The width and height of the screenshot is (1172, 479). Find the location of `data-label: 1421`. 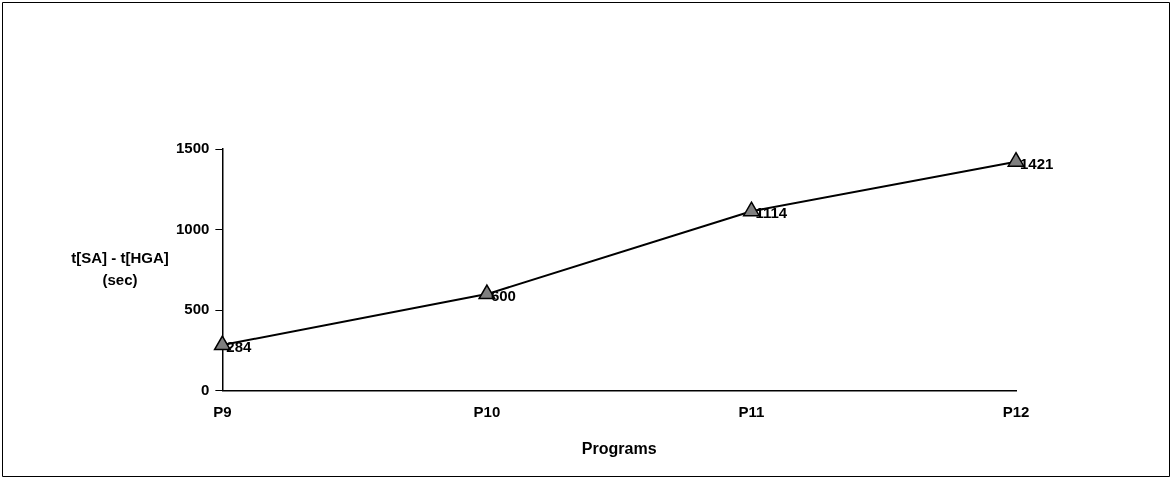

data-label: 1421 is located at coordinates (1037, 163).